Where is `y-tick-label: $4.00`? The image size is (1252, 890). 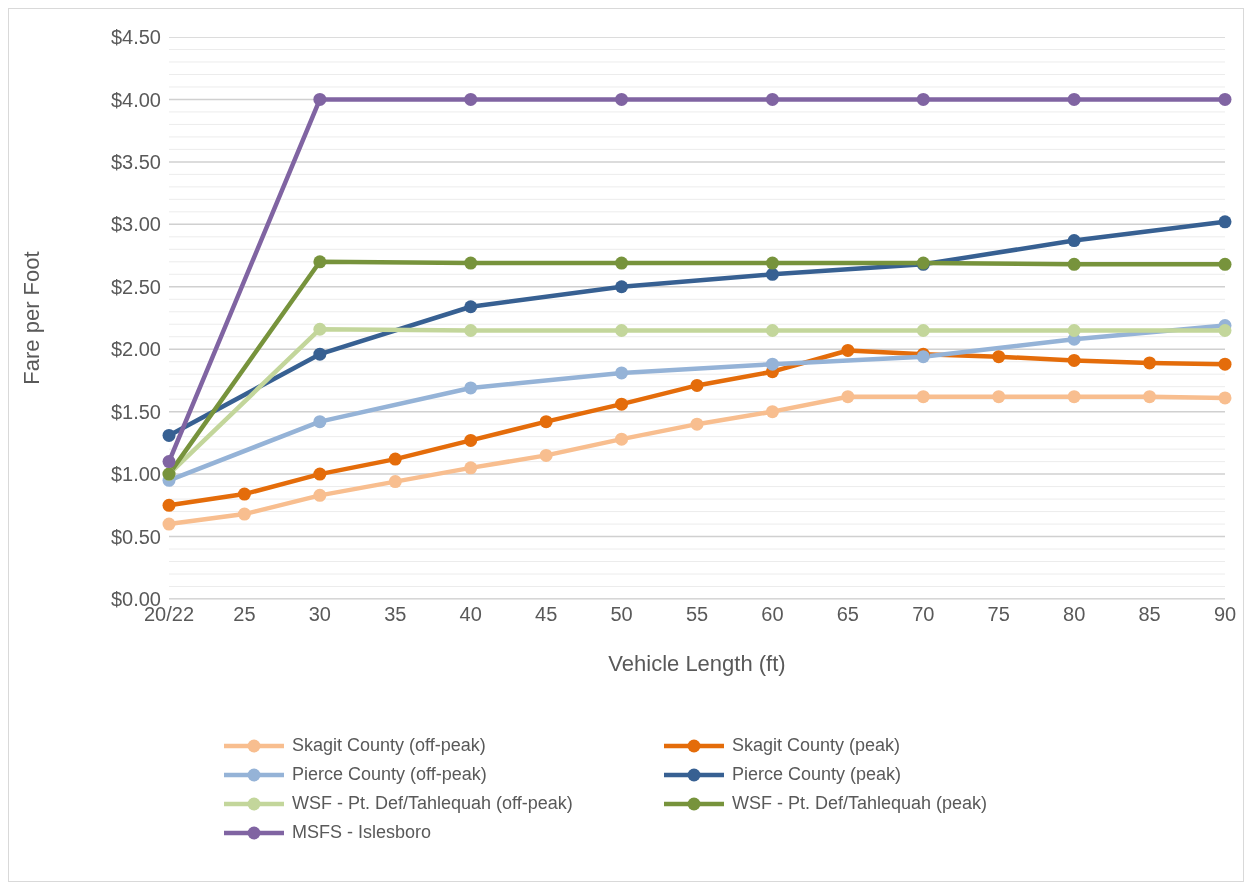 y-tick-label: $4.00 is located at coordinates (135, 99).